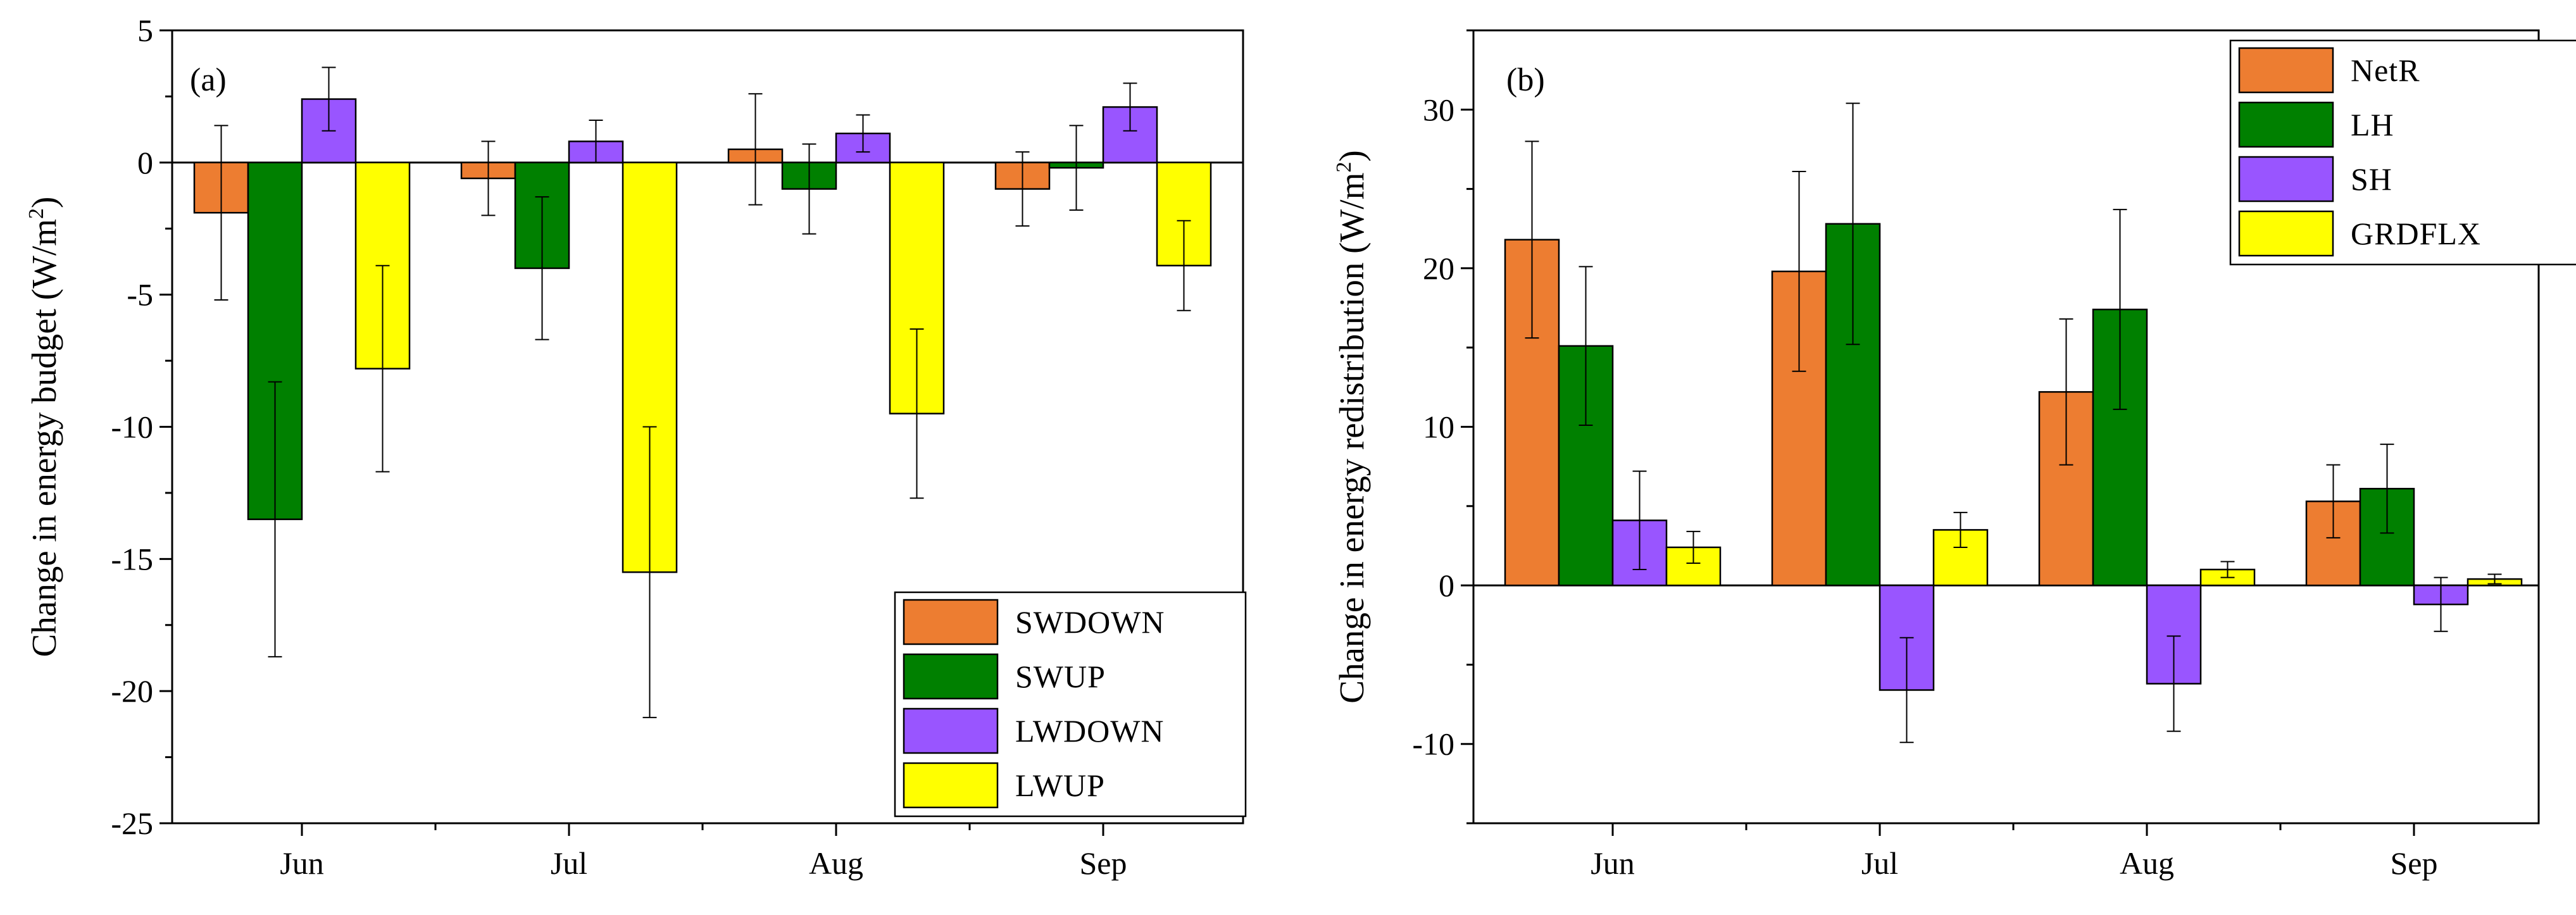  I want to click on legend-swatch-grdflx, so click(2286, 233).